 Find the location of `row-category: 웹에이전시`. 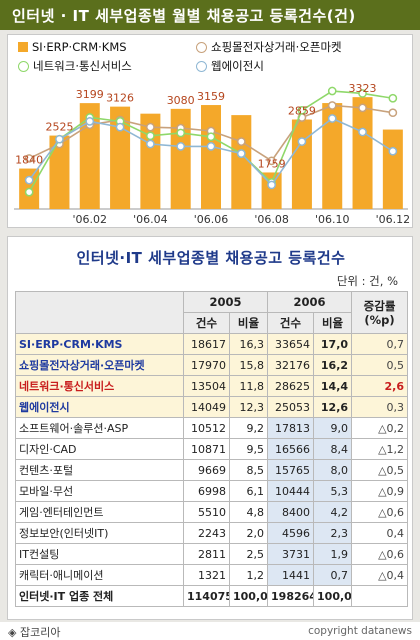

row-category: 웹에이전시 is located at coordinates (99, 407).